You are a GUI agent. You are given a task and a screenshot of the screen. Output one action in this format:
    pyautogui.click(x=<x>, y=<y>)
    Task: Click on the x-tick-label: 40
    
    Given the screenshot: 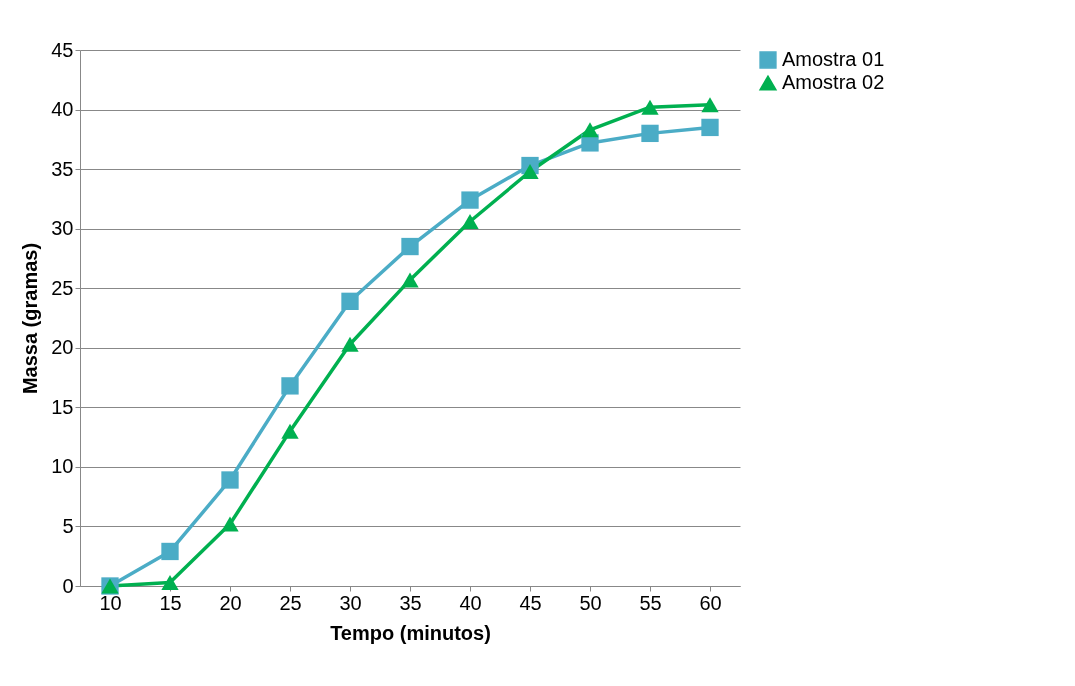 What is the action you would take?
    pyautogui.click(x=470, y=602)
    